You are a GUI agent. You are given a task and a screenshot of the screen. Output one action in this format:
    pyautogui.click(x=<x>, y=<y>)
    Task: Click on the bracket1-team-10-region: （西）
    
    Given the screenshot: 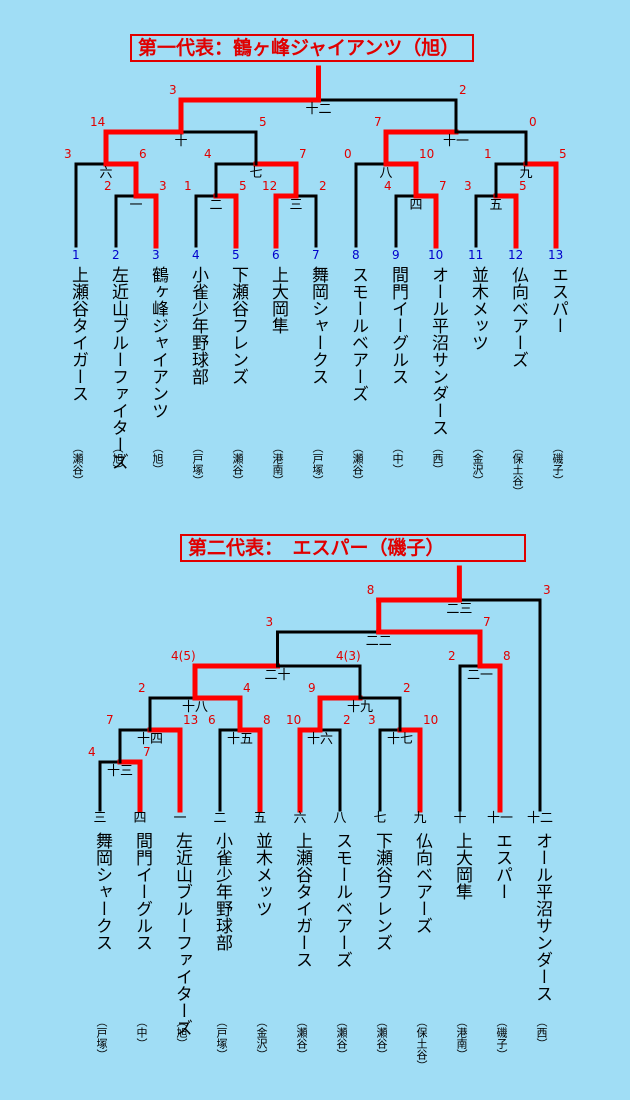 What is the action you would take?
    pyautogui.click(x=437, y=458)
    